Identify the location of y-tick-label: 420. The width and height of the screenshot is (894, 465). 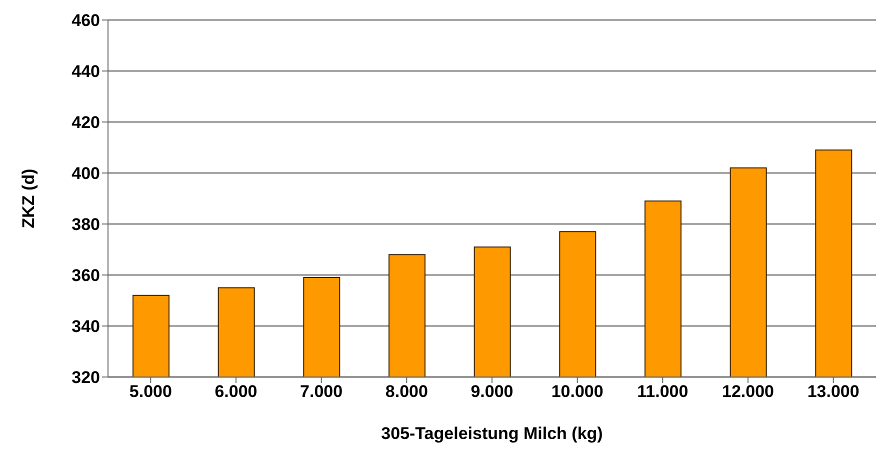
(86, 122).